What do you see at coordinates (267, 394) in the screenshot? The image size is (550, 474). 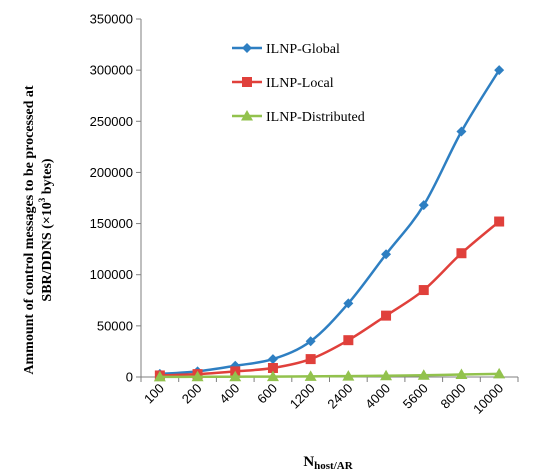 I see `x-tick-label: 600` at bounding box center [267, 394].